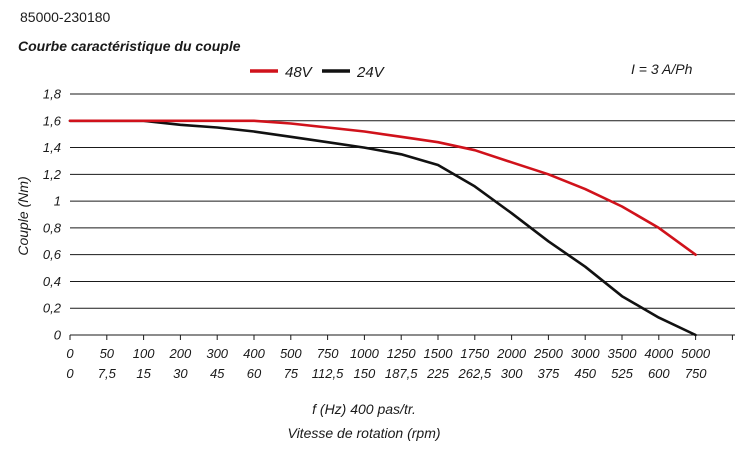 The image size is (750, 457). What do you see at coordinates (52, 215) in the screenshot?
I see `y-tick-labels: 0 0,2 0,4 0,6 0,8 1 1,2 1,4 1,6 1,8` at bounding box center [52, 215].